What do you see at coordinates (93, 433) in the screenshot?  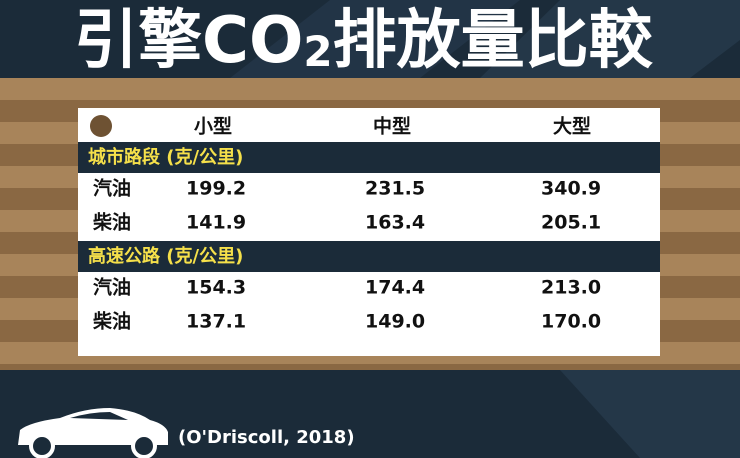 I see `car-icon` at bounding box center [93, 433].